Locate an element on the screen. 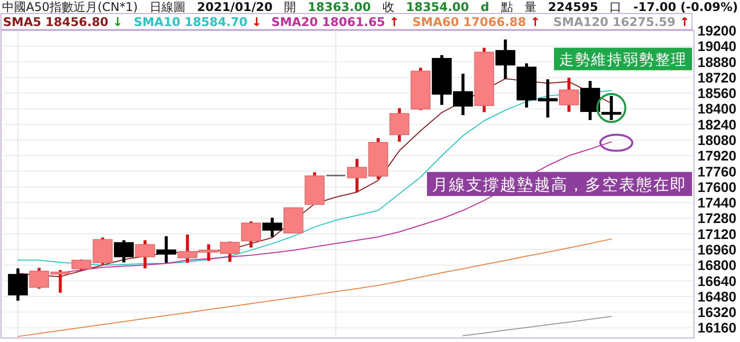 The width and height of the screenshot is (740, 342). y-tick-label: 16480 is located at coordinates (717, 296).